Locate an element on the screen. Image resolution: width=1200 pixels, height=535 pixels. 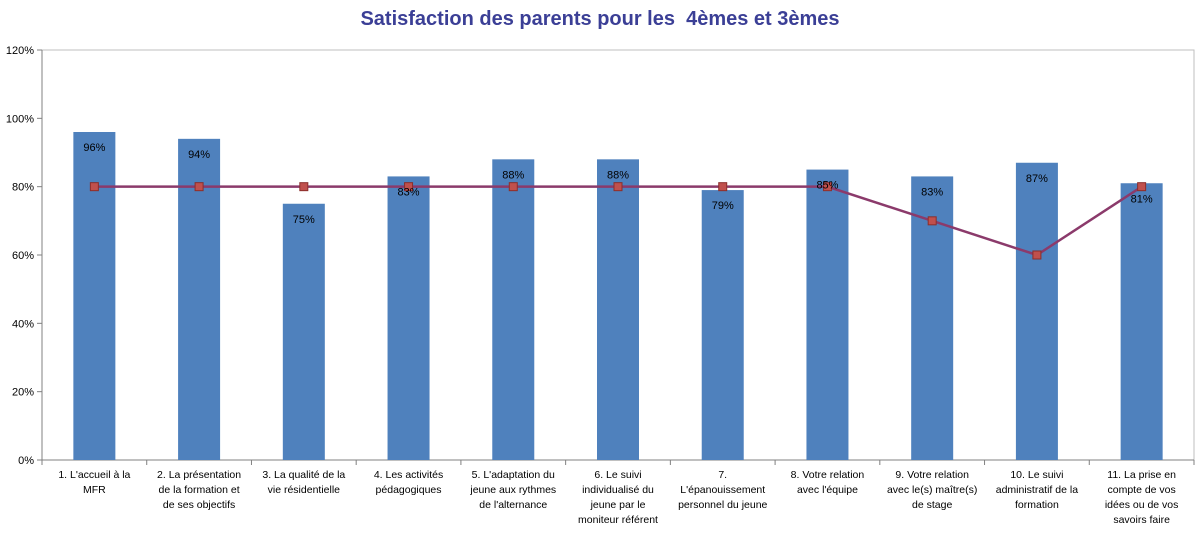
y-tick-label: 120% is located at coordinates (20, 51).